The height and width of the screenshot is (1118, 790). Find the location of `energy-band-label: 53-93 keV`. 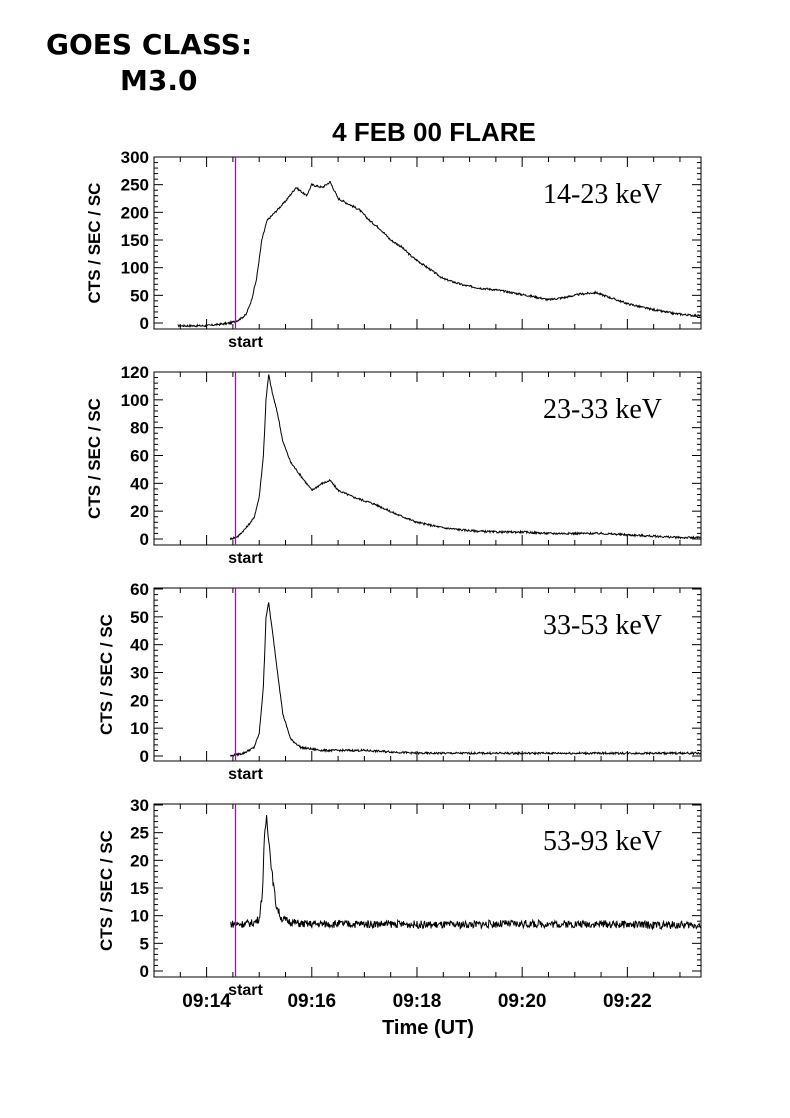

energy-band-label: 53-93 keV is located at coordinates (602, 841).